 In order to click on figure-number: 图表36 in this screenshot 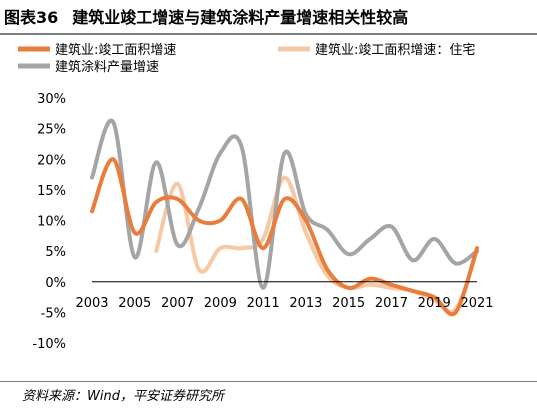, I will do `click(31, 17)`.